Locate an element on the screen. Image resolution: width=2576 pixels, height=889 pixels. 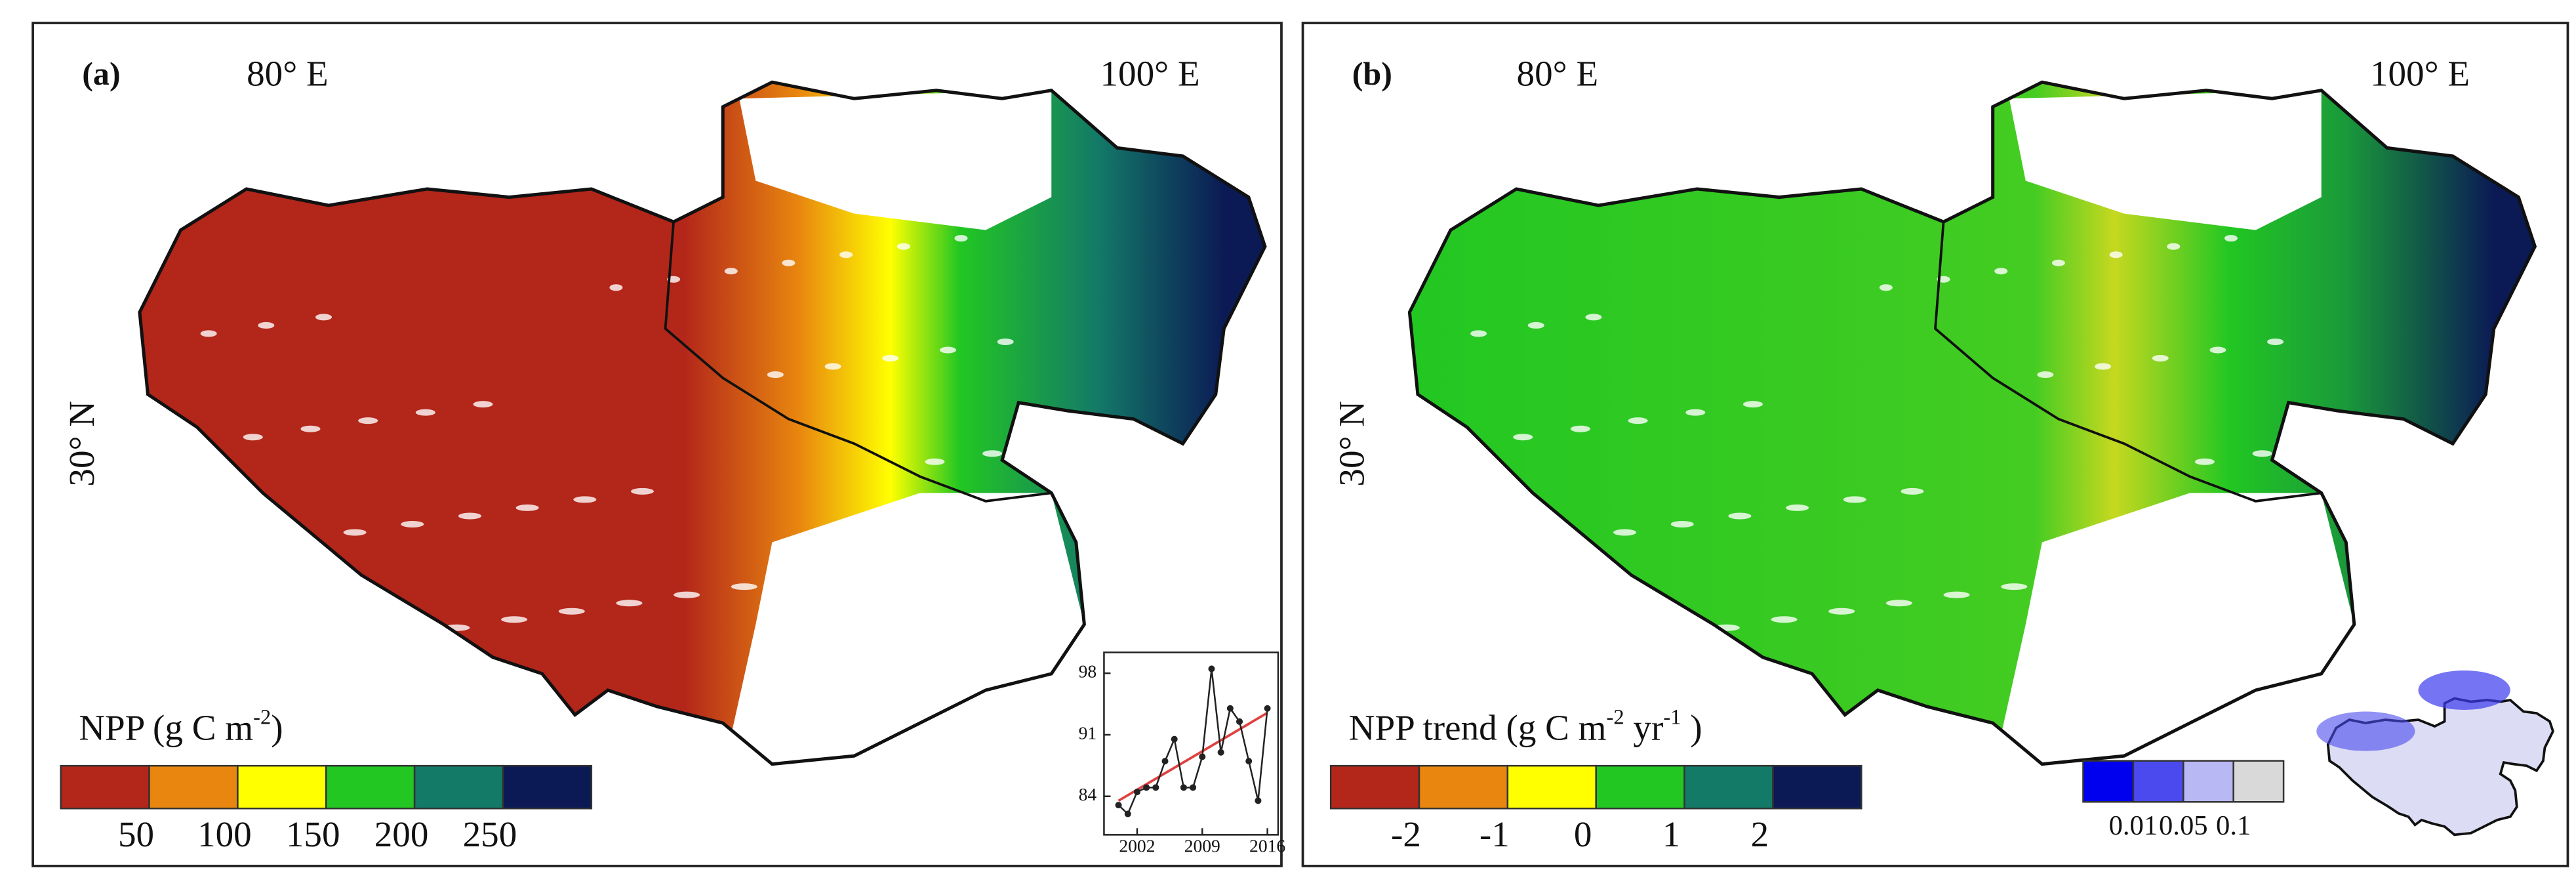
legend-title-part: -1 is located at coordinates (1672, 718).